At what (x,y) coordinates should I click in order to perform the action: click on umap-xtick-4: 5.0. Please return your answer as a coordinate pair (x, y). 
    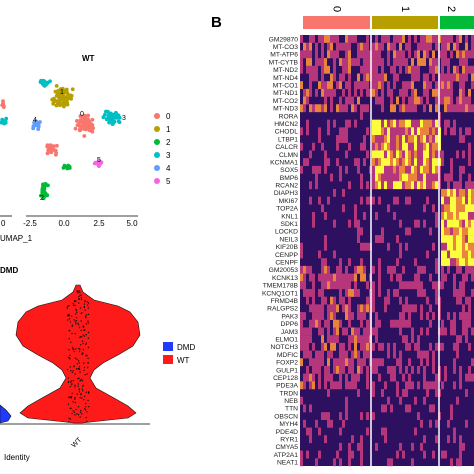
    Looking at the image, I should click on (132, 223).